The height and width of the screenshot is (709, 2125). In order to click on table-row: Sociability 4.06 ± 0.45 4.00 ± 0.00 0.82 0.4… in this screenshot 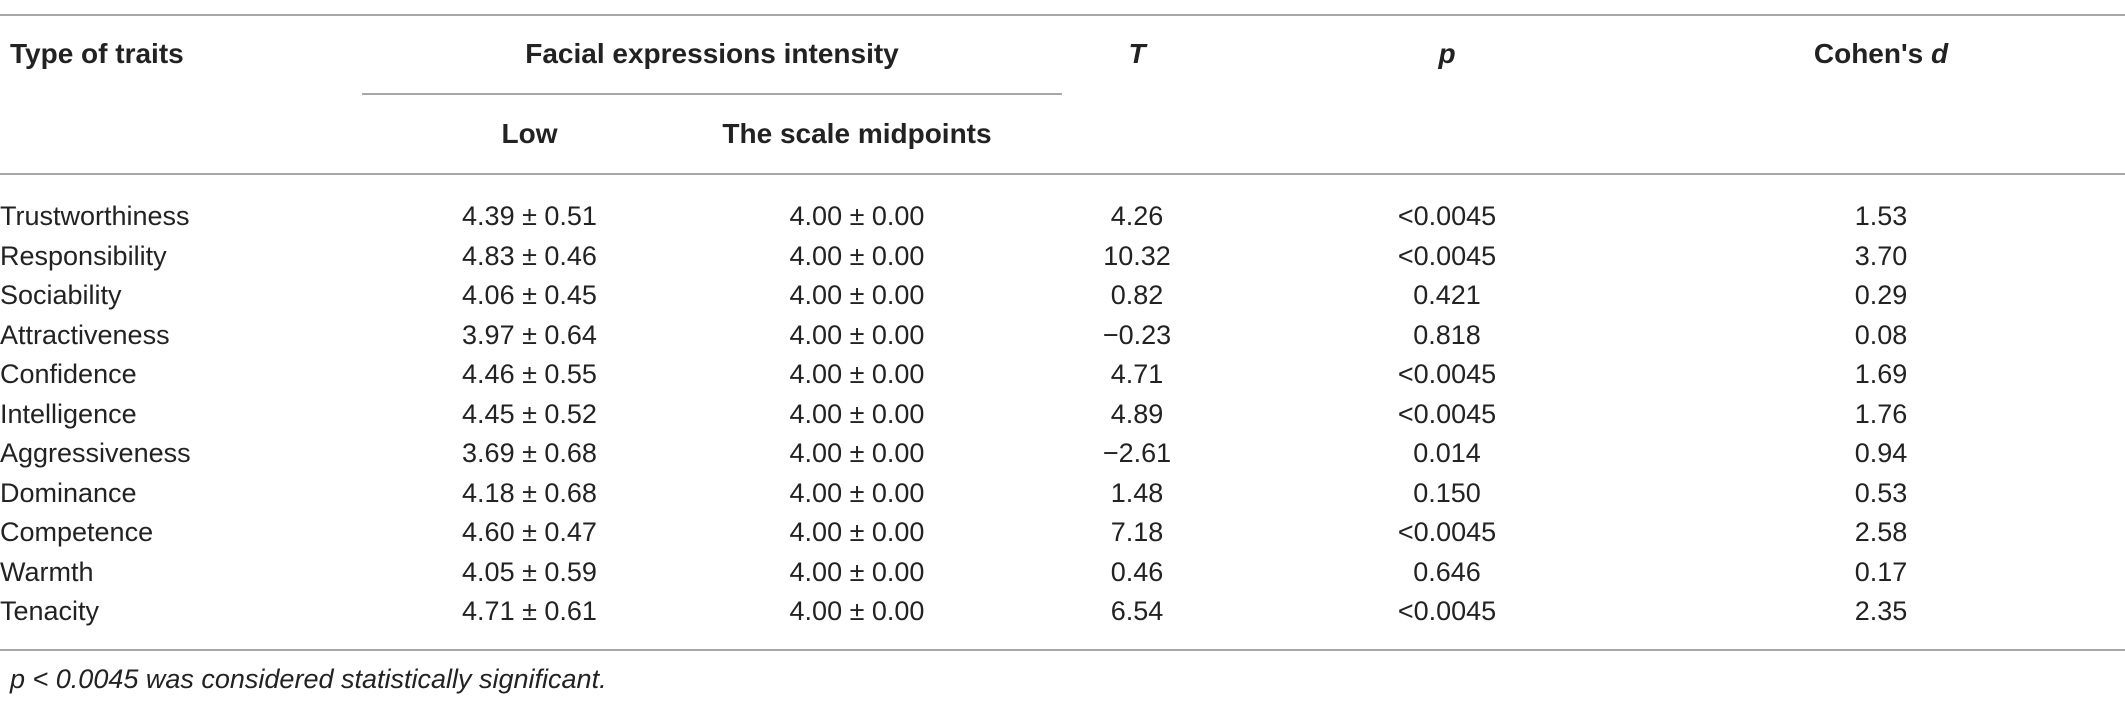, I will do `click(1062, 296)`.